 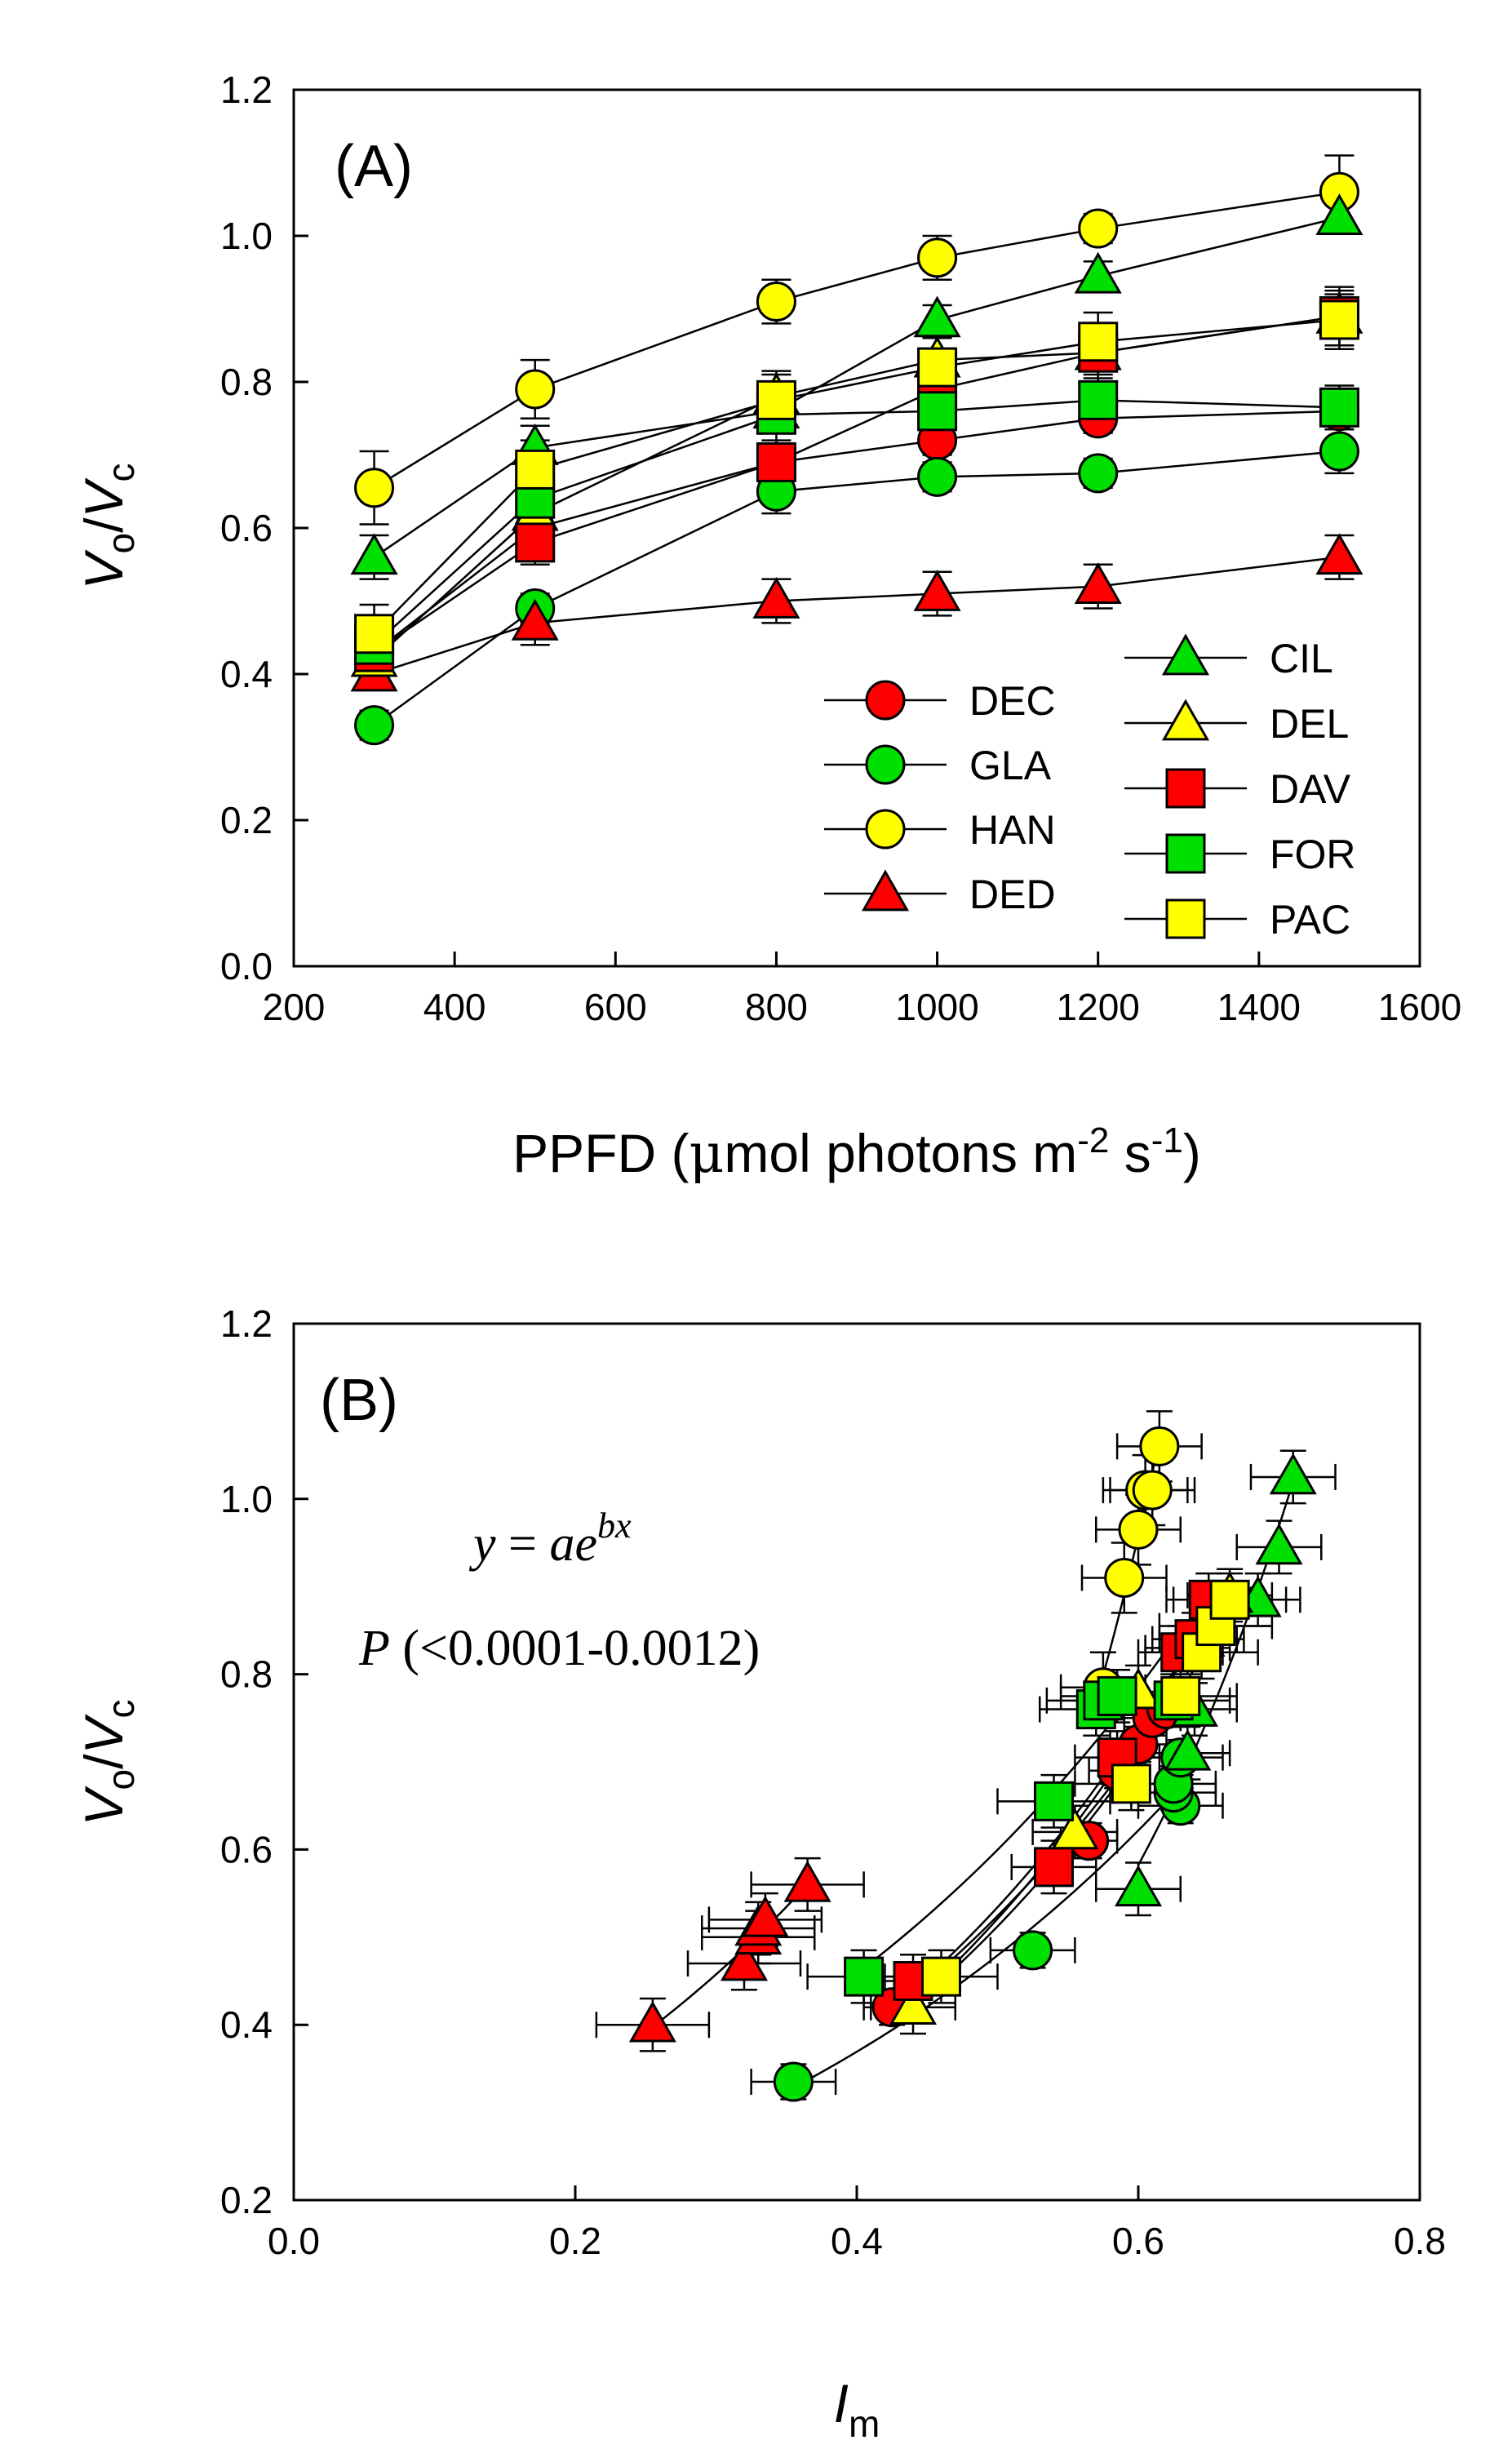 What do you see at coordinates (1012, 701) in the screenshot?
I see `legend-label-dec: DEC` at bounding box center [1012, 701].